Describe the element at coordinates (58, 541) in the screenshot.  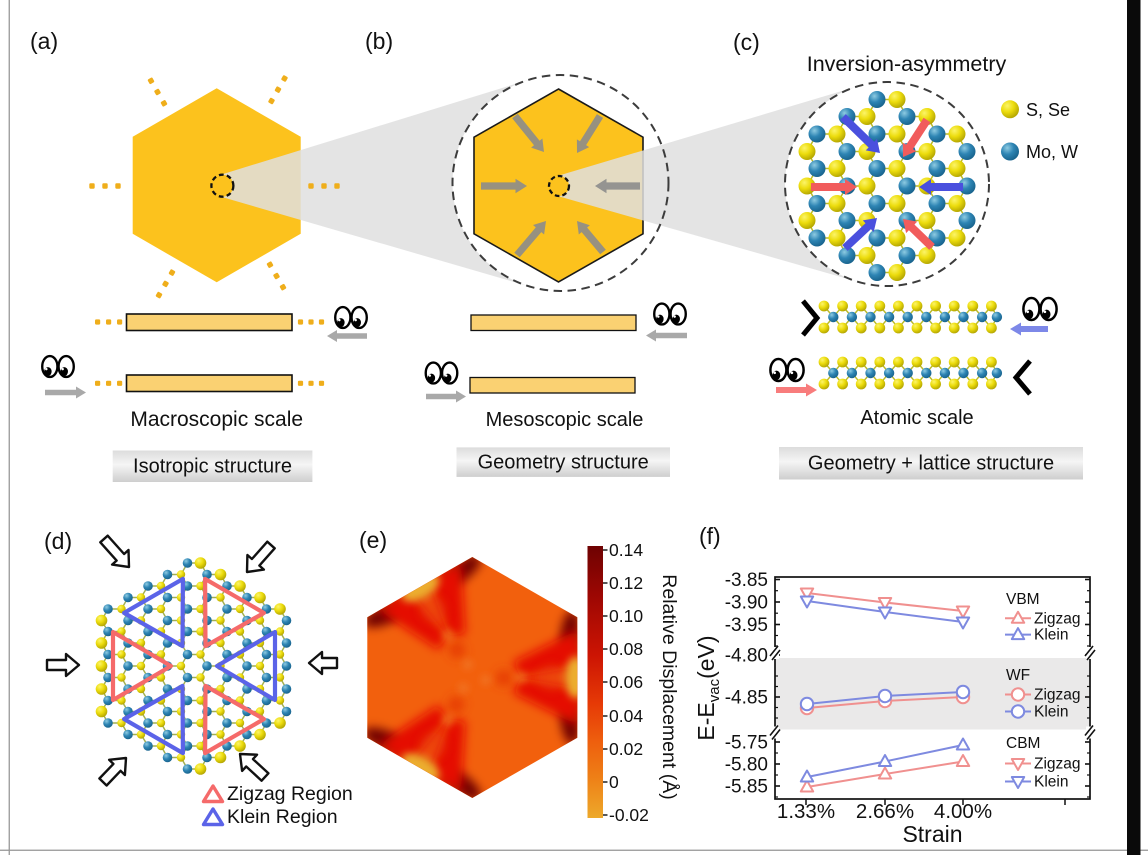
I see `svg-text: (d)` at that location.